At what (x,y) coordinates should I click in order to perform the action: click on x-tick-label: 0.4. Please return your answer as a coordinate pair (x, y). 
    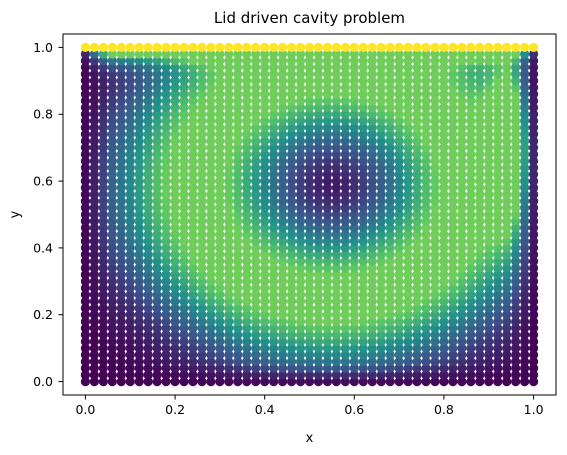
    Looking at the image, I should click on (265, 409).